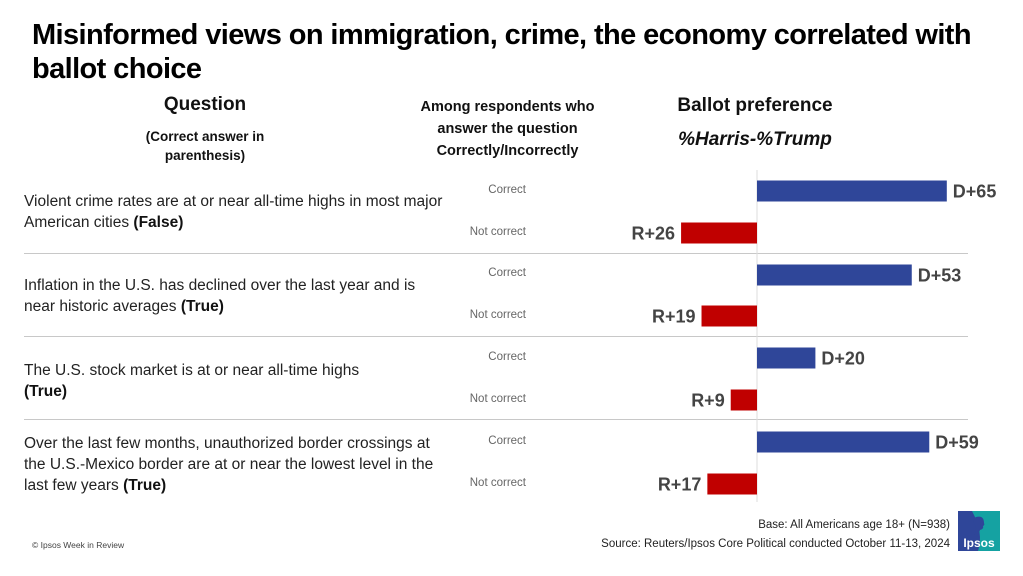 This screenshot has height=576, width=1023. I want to click on question-column-subheader: (Correct answer in parenthesis), so click(205, 146).